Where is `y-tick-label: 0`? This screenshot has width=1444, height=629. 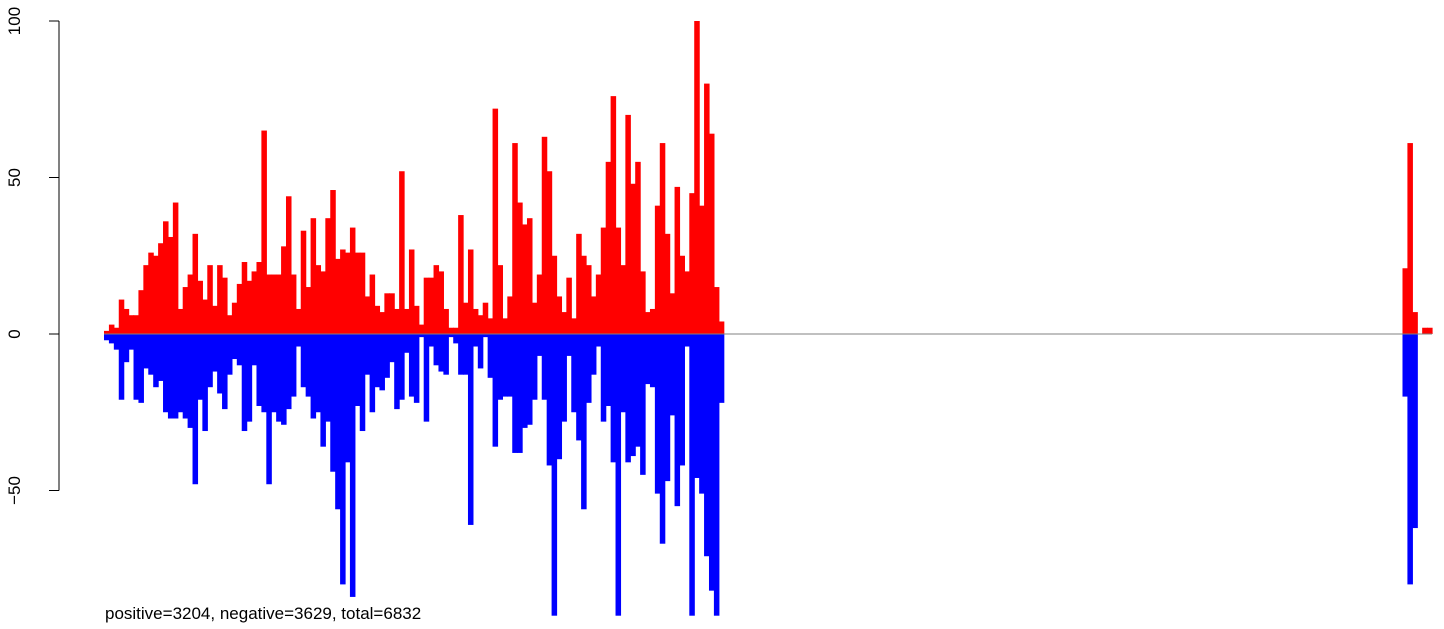
y-tick-label: 0 is located at coordinates (14, 333).